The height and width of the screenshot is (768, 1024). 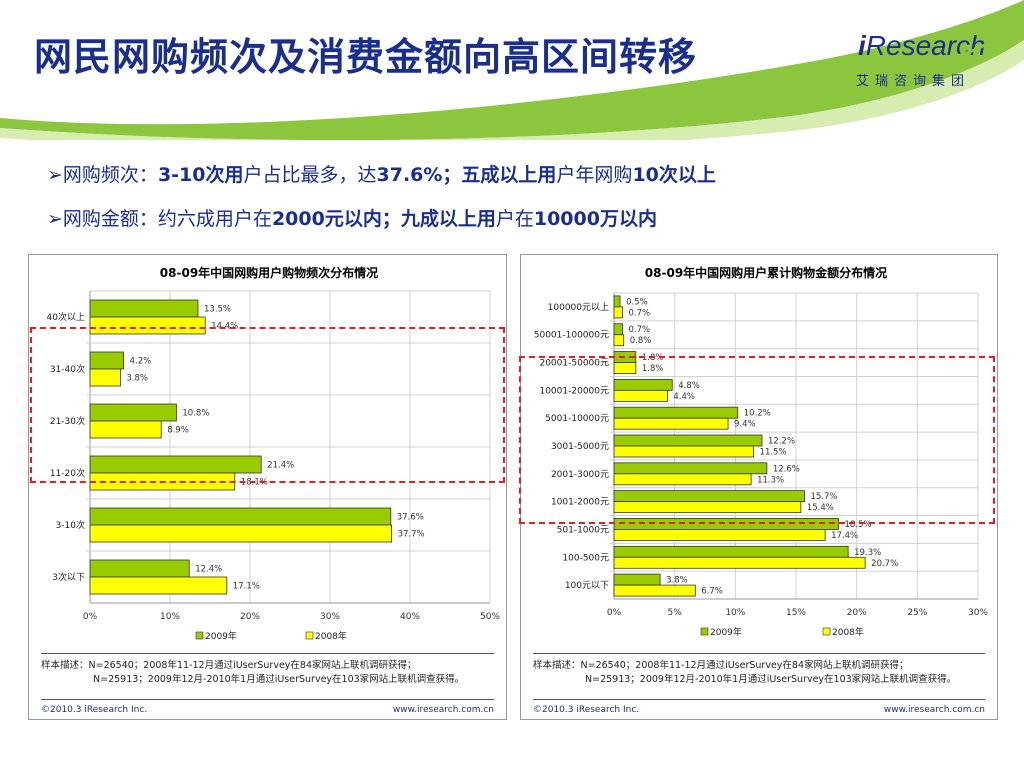 I want to click on data-label-2009: 0.7%, so click(x=639, y=330).